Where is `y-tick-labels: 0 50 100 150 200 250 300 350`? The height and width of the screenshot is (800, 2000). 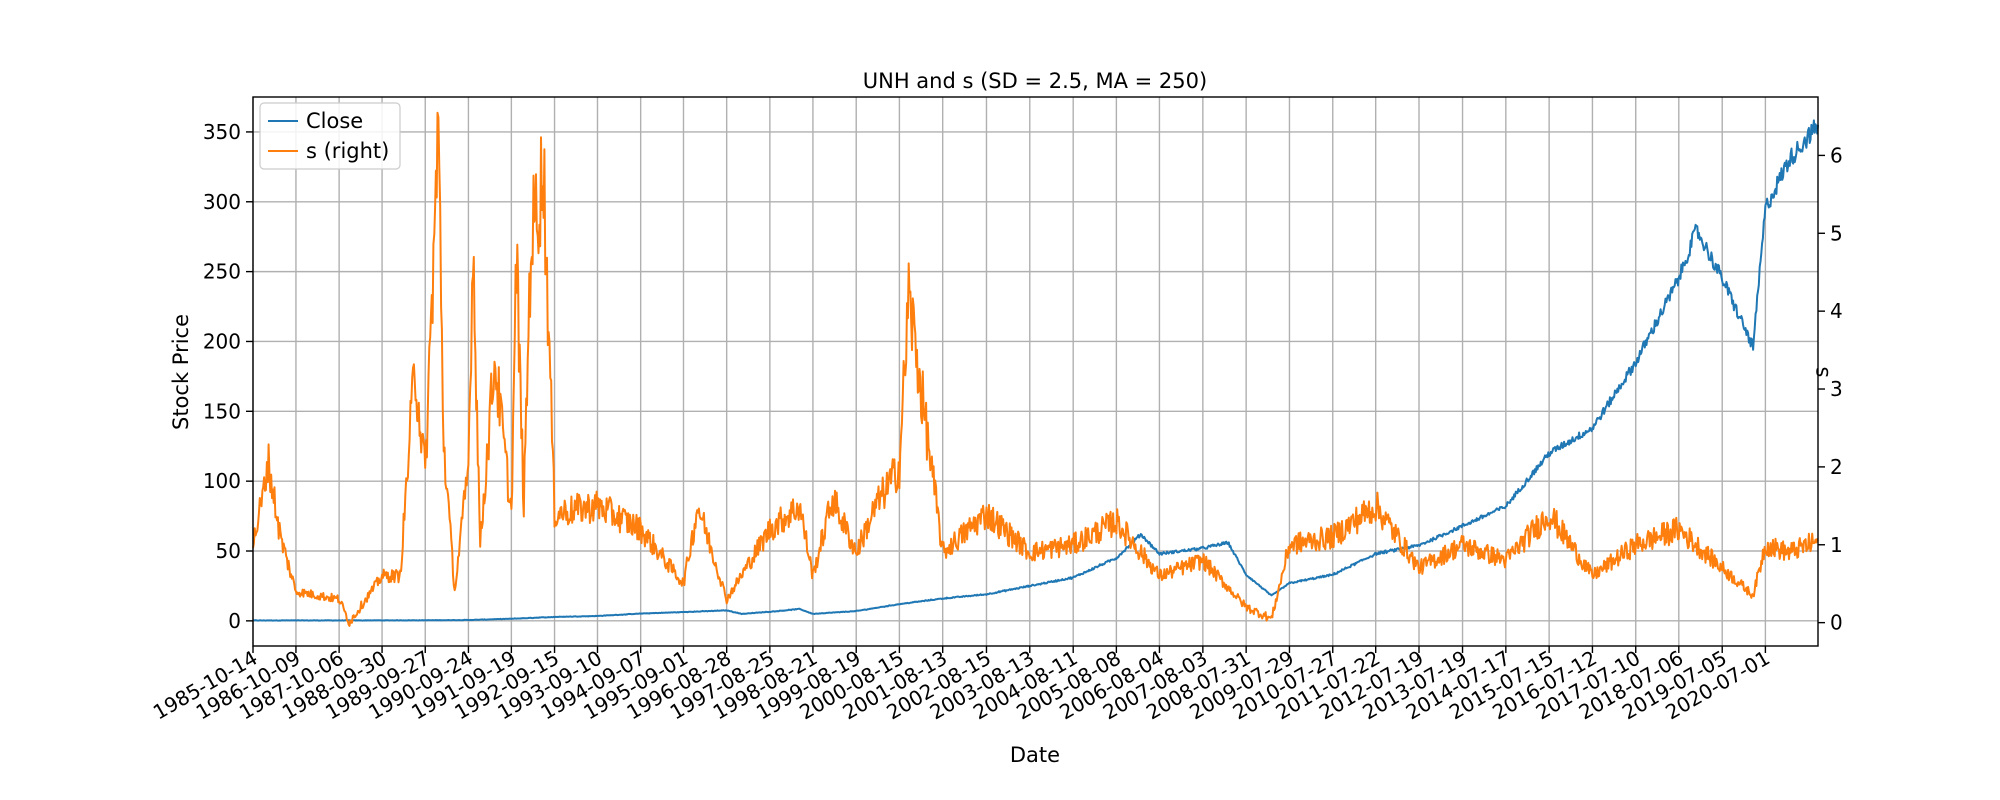 y-tick-labels: 0 50 100 150 200 250 300 350 is located at coordinates (222, 376).